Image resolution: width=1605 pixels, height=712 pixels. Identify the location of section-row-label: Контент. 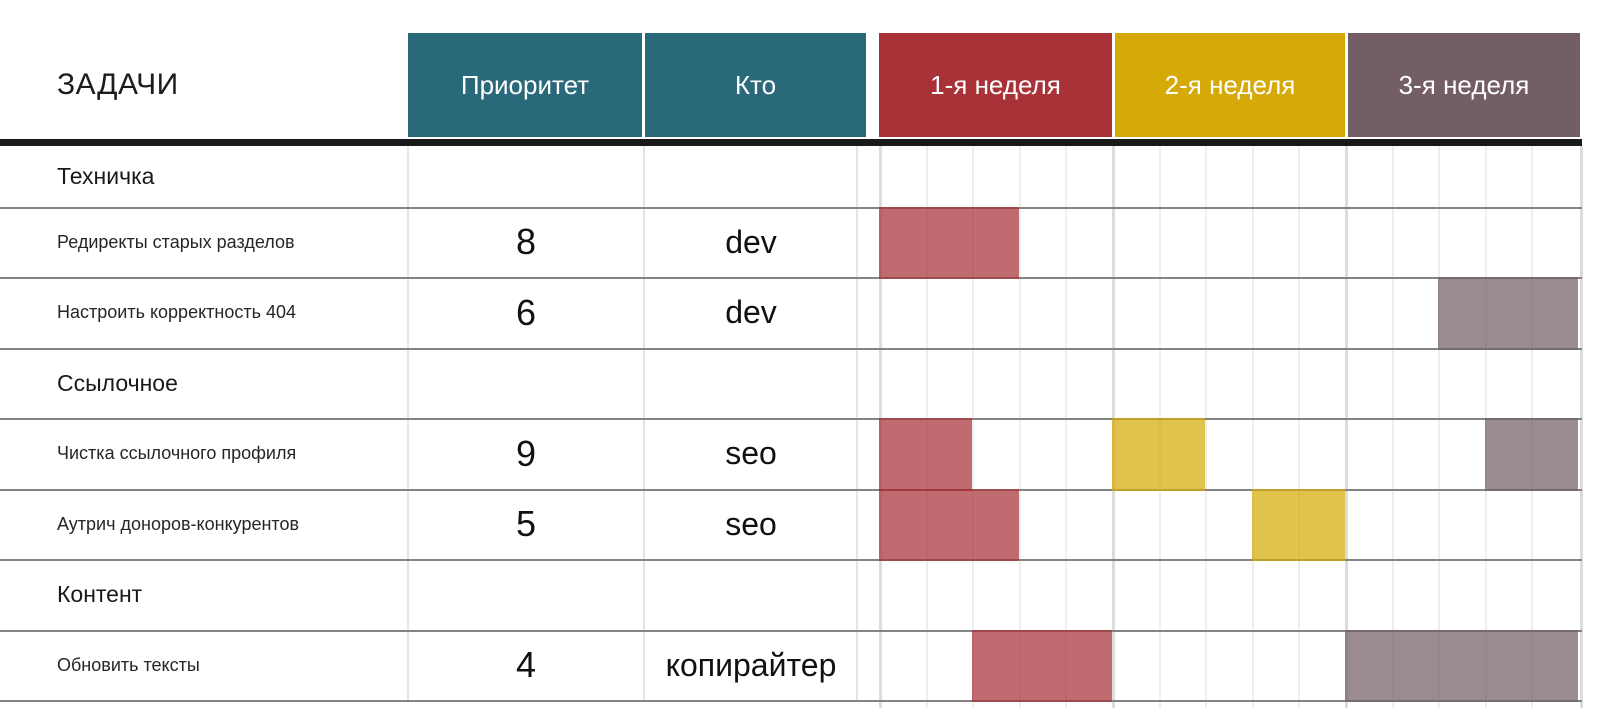
(100, 594).